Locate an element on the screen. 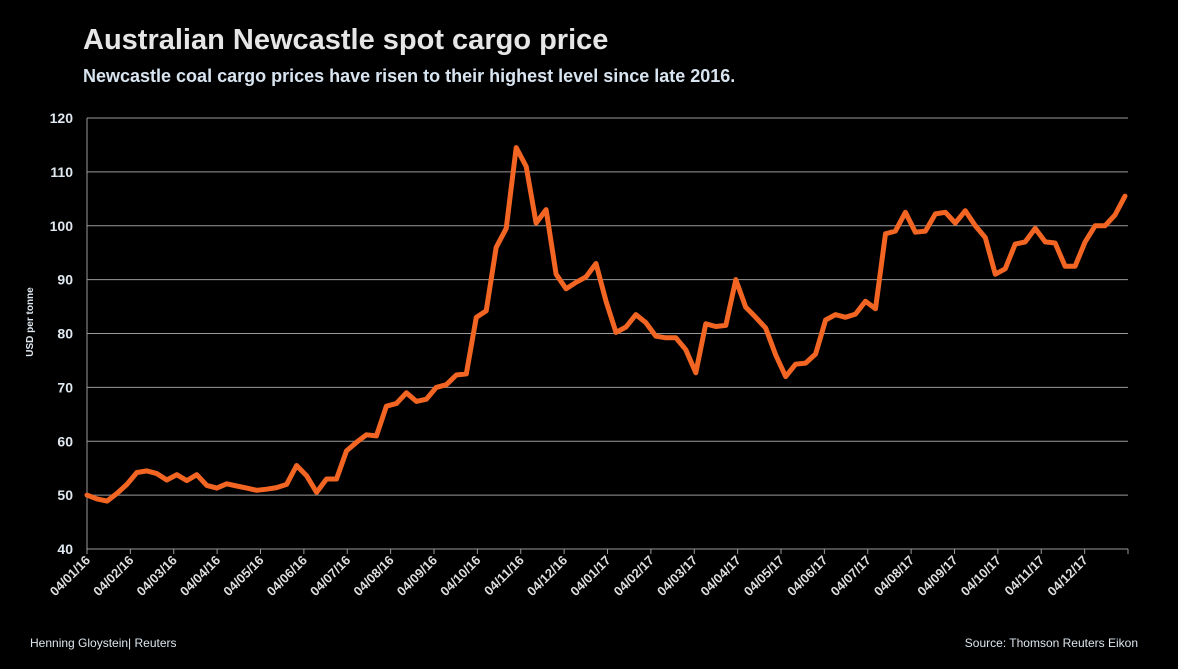 This screenshot has width=1178, height=669. x-tick-label: 04/01/17 is located at coordinates (590, 576).